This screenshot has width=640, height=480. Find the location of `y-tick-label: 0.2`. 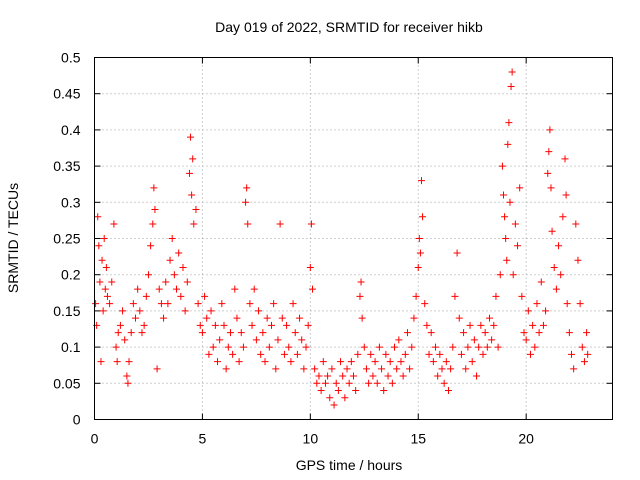

y-tick-label: 0.2 is located at coordinates (71, 275).